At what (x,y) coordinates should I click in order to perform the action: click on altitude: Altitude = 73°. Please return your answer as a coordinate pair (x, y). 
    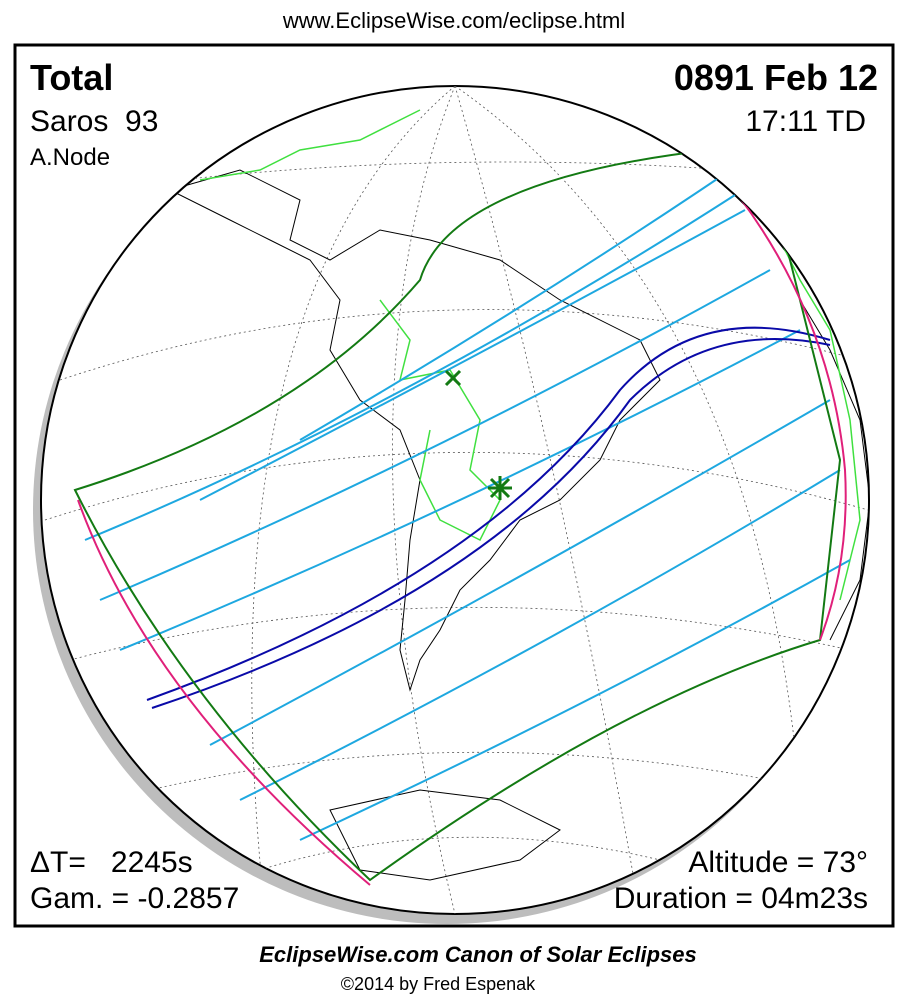
    Looking at the image, I should click on (778, 862).